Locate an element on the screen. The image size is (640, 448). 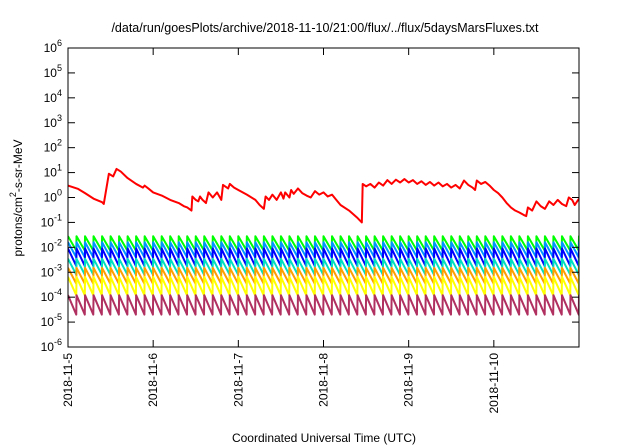
y-tick-label: 10⁰ is located at coordinates (53, 196).